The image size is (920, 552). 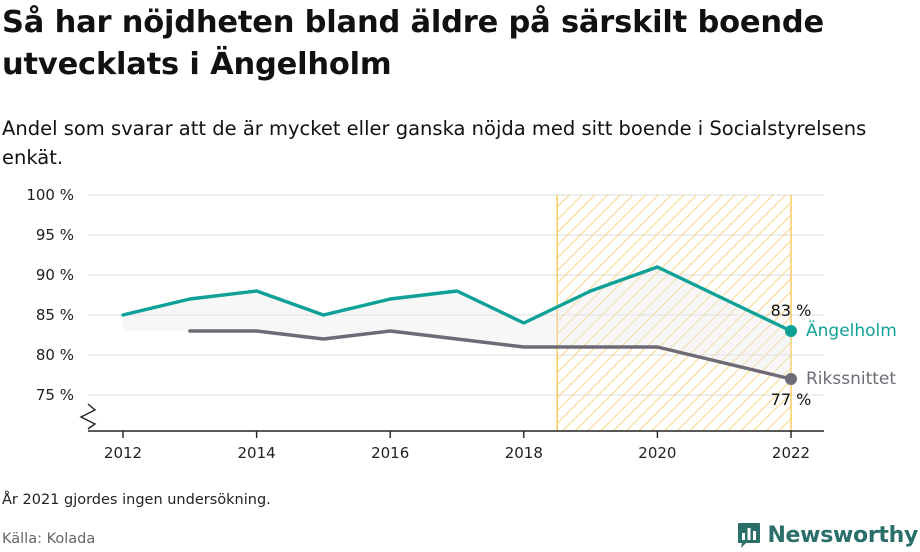 I want to click on x-tick-label: 2012, so click(x=123, y=453).